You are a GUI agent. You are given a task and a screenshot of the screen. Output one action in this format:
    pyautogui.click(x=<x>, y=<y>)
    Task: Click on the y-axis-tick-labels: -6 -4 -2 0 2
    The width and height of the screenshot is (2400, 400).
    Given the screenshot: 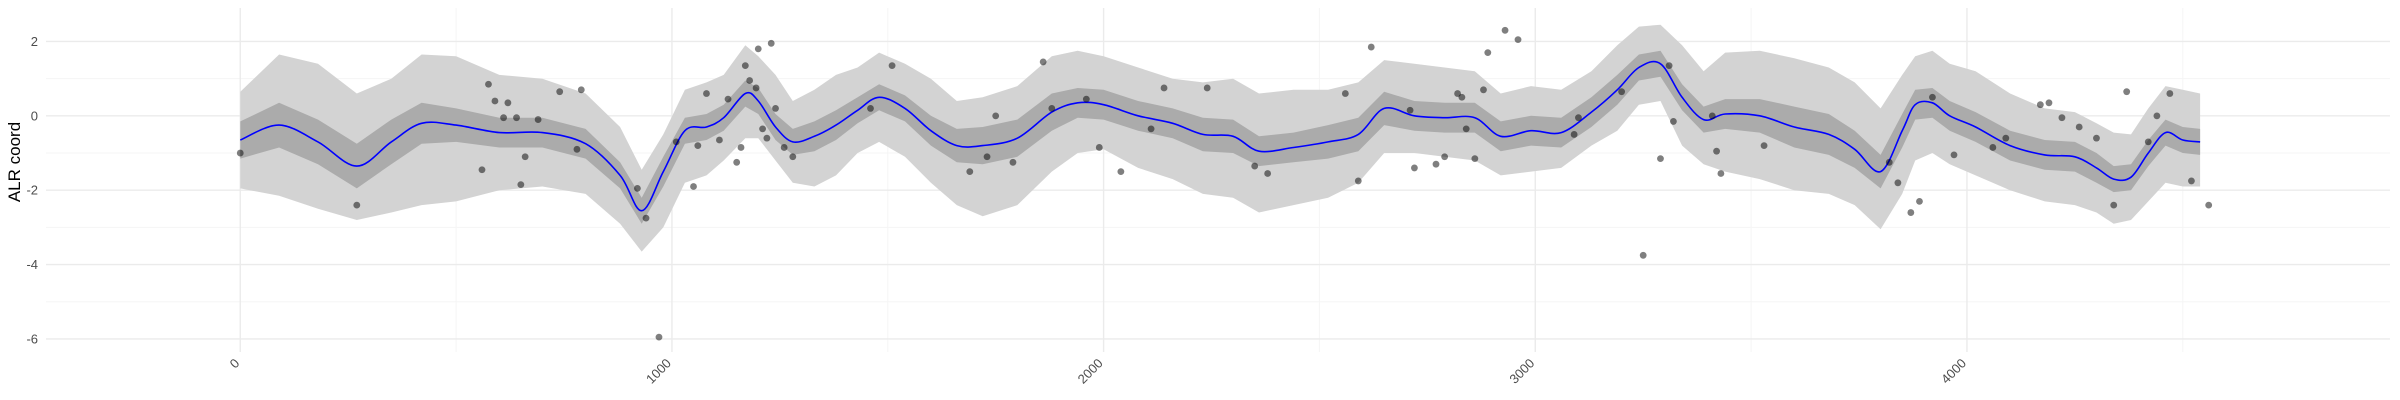 What is the action you would take?
    pyautogui.click(x=32, y=190)
    